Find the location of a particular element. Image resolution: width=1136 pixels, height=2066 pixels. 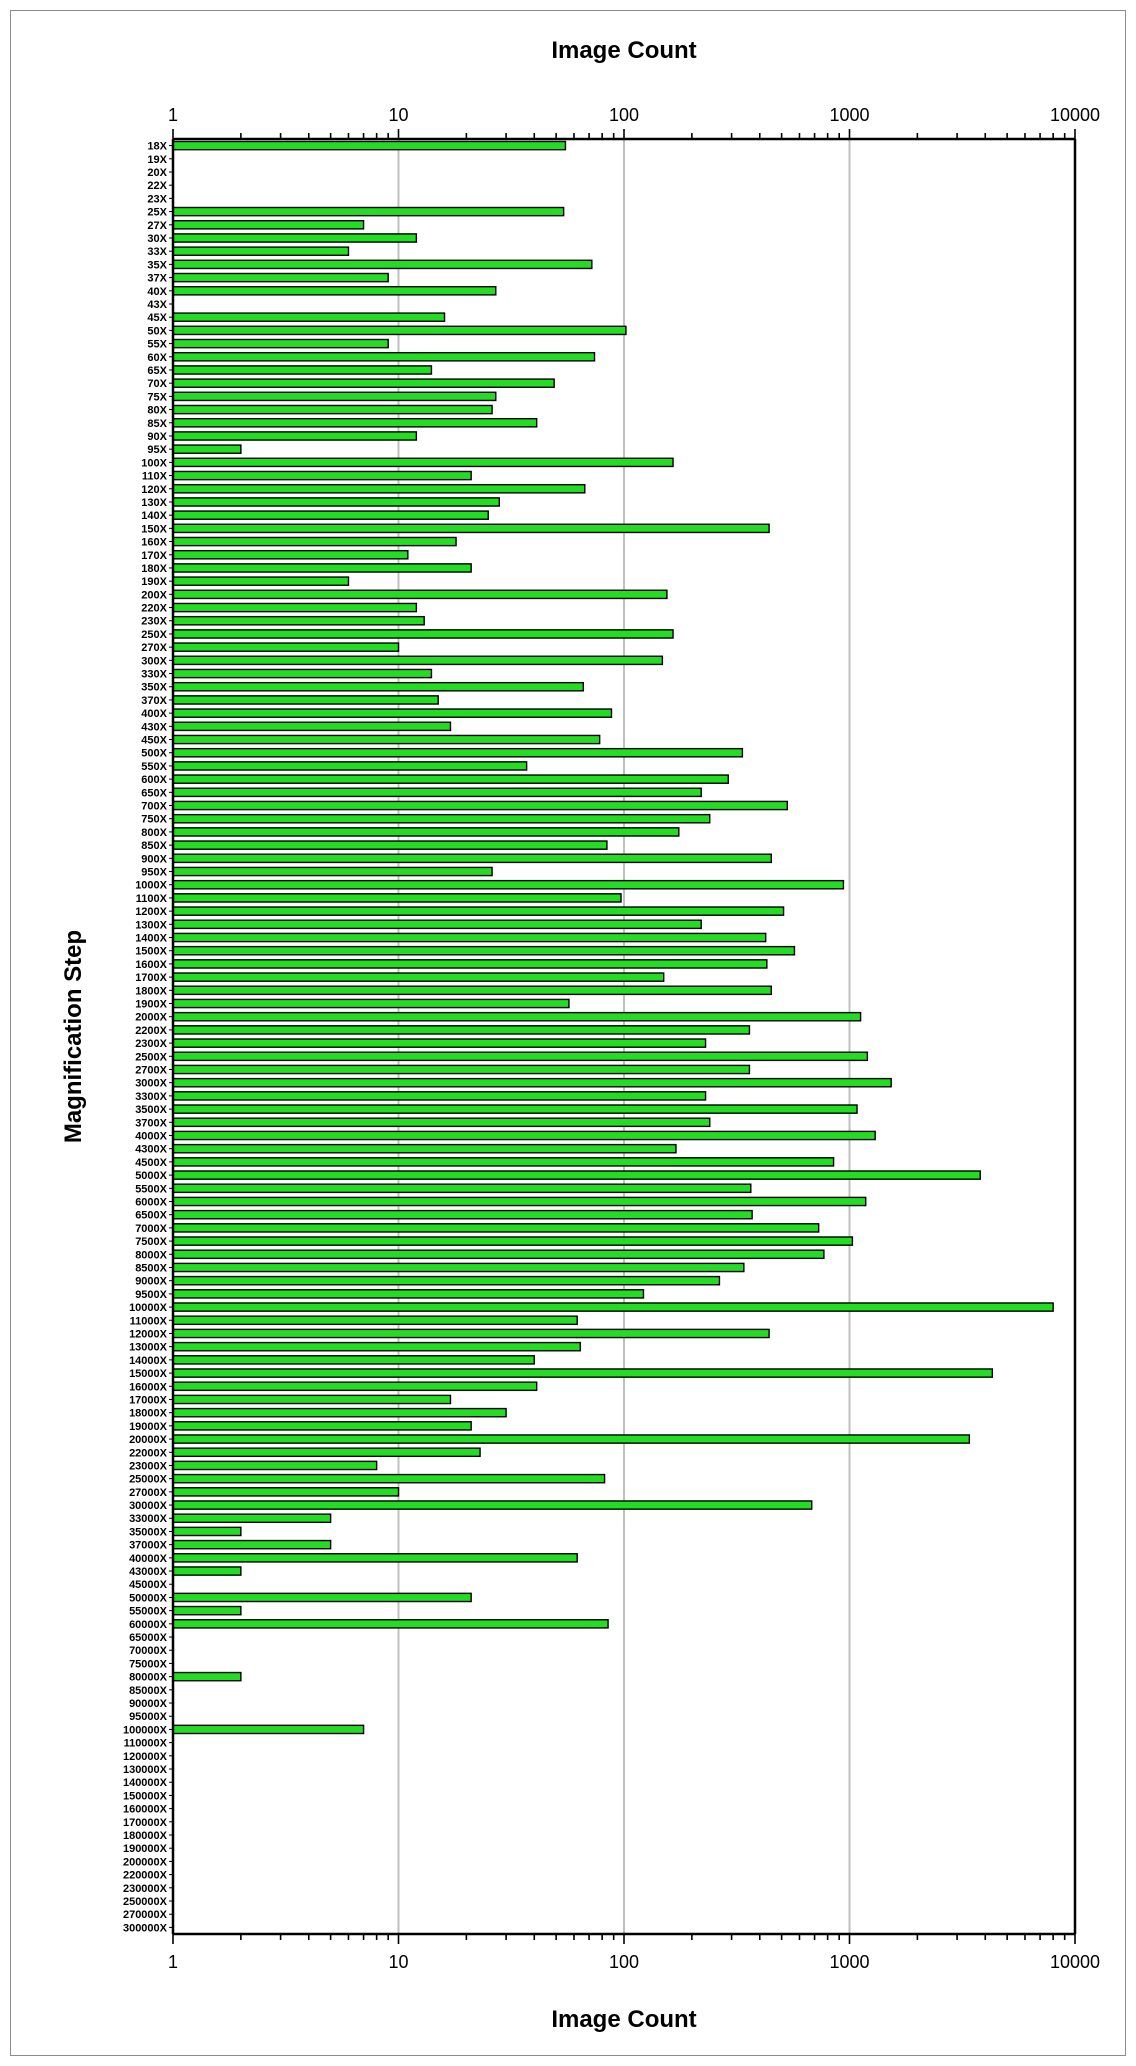

y-tick-label: 250000X is located at coordinates (145, 1902).